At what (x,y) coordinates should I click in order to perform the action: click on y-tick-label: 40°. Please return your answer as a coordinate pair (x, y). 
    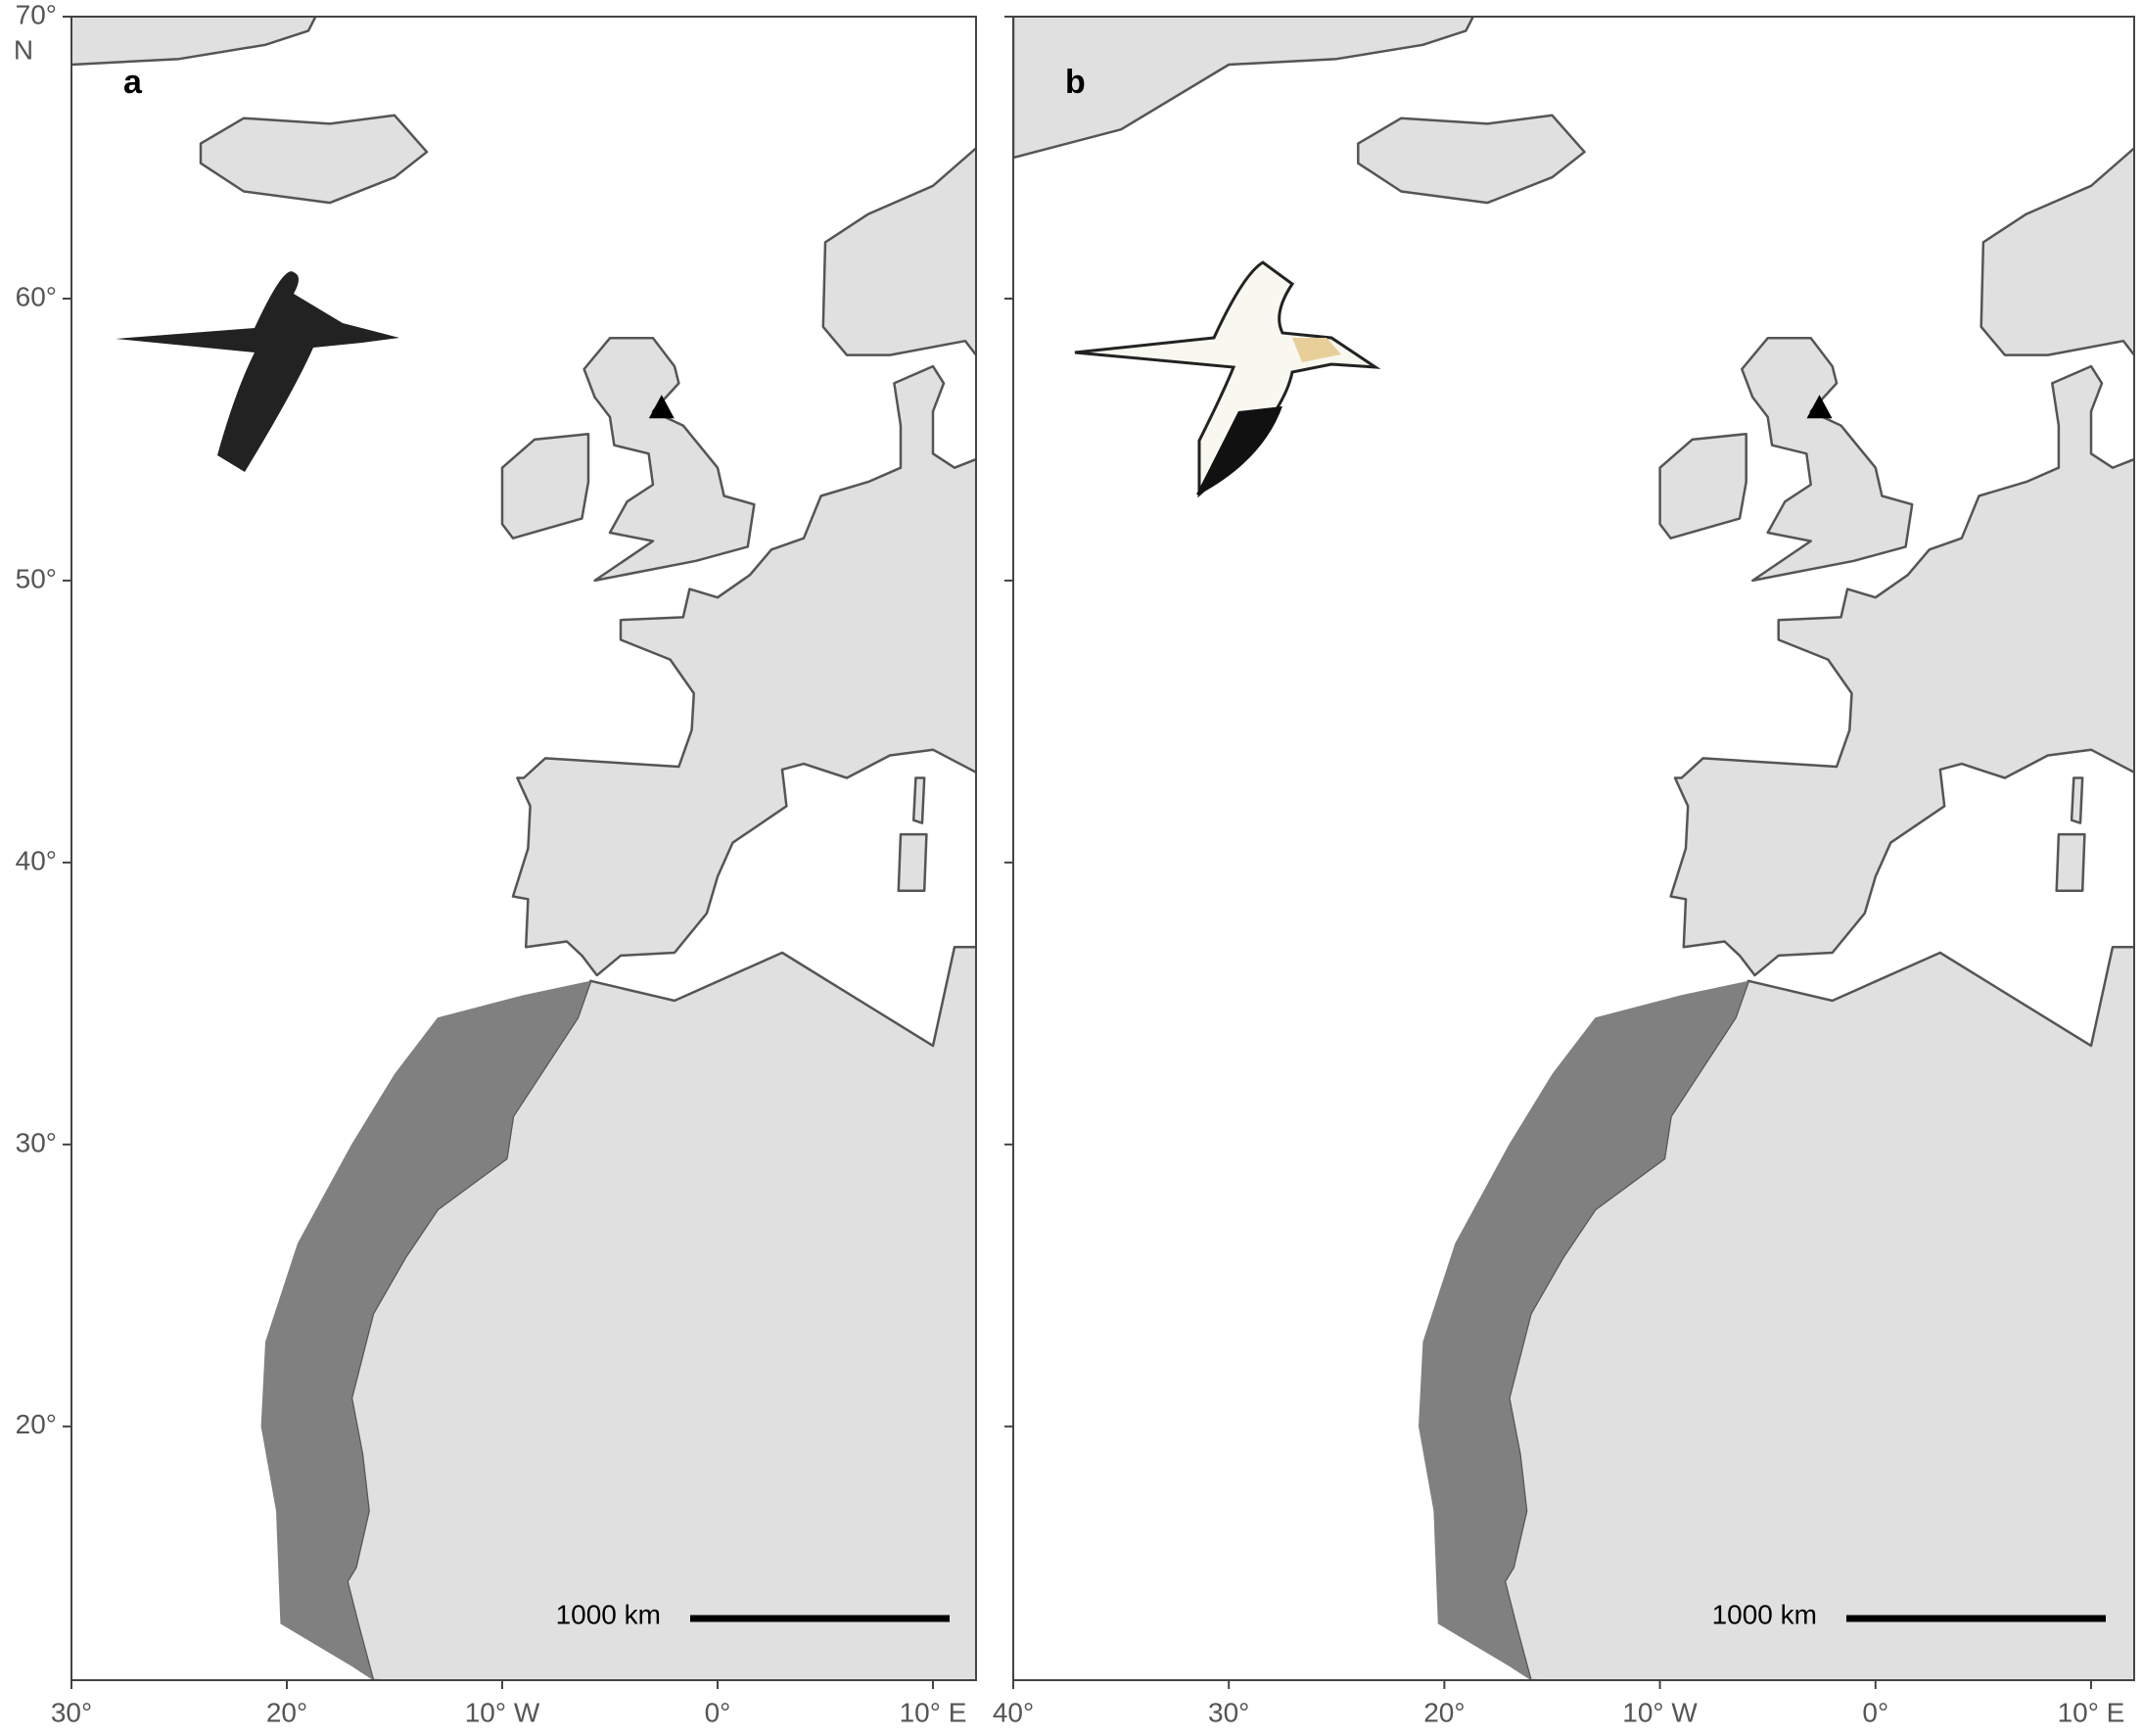
    Looking at the image, I should click on (36, 860).